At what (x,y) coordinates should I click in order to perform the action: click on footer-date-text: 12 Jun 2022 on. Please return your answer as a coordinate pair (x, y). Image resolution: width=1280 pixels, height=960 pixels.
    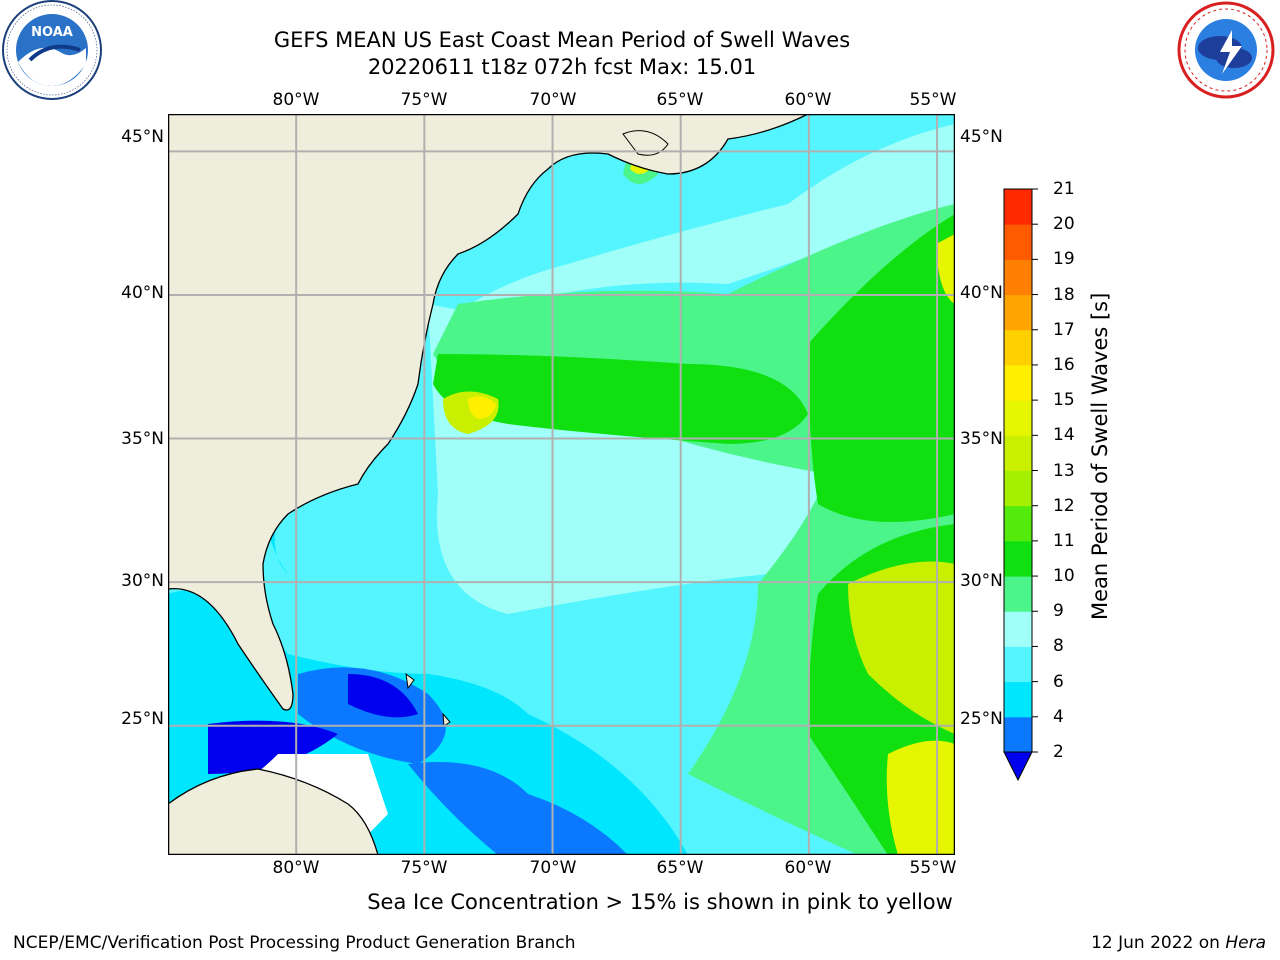
    Looking at the image, I should click on (1155, 943).